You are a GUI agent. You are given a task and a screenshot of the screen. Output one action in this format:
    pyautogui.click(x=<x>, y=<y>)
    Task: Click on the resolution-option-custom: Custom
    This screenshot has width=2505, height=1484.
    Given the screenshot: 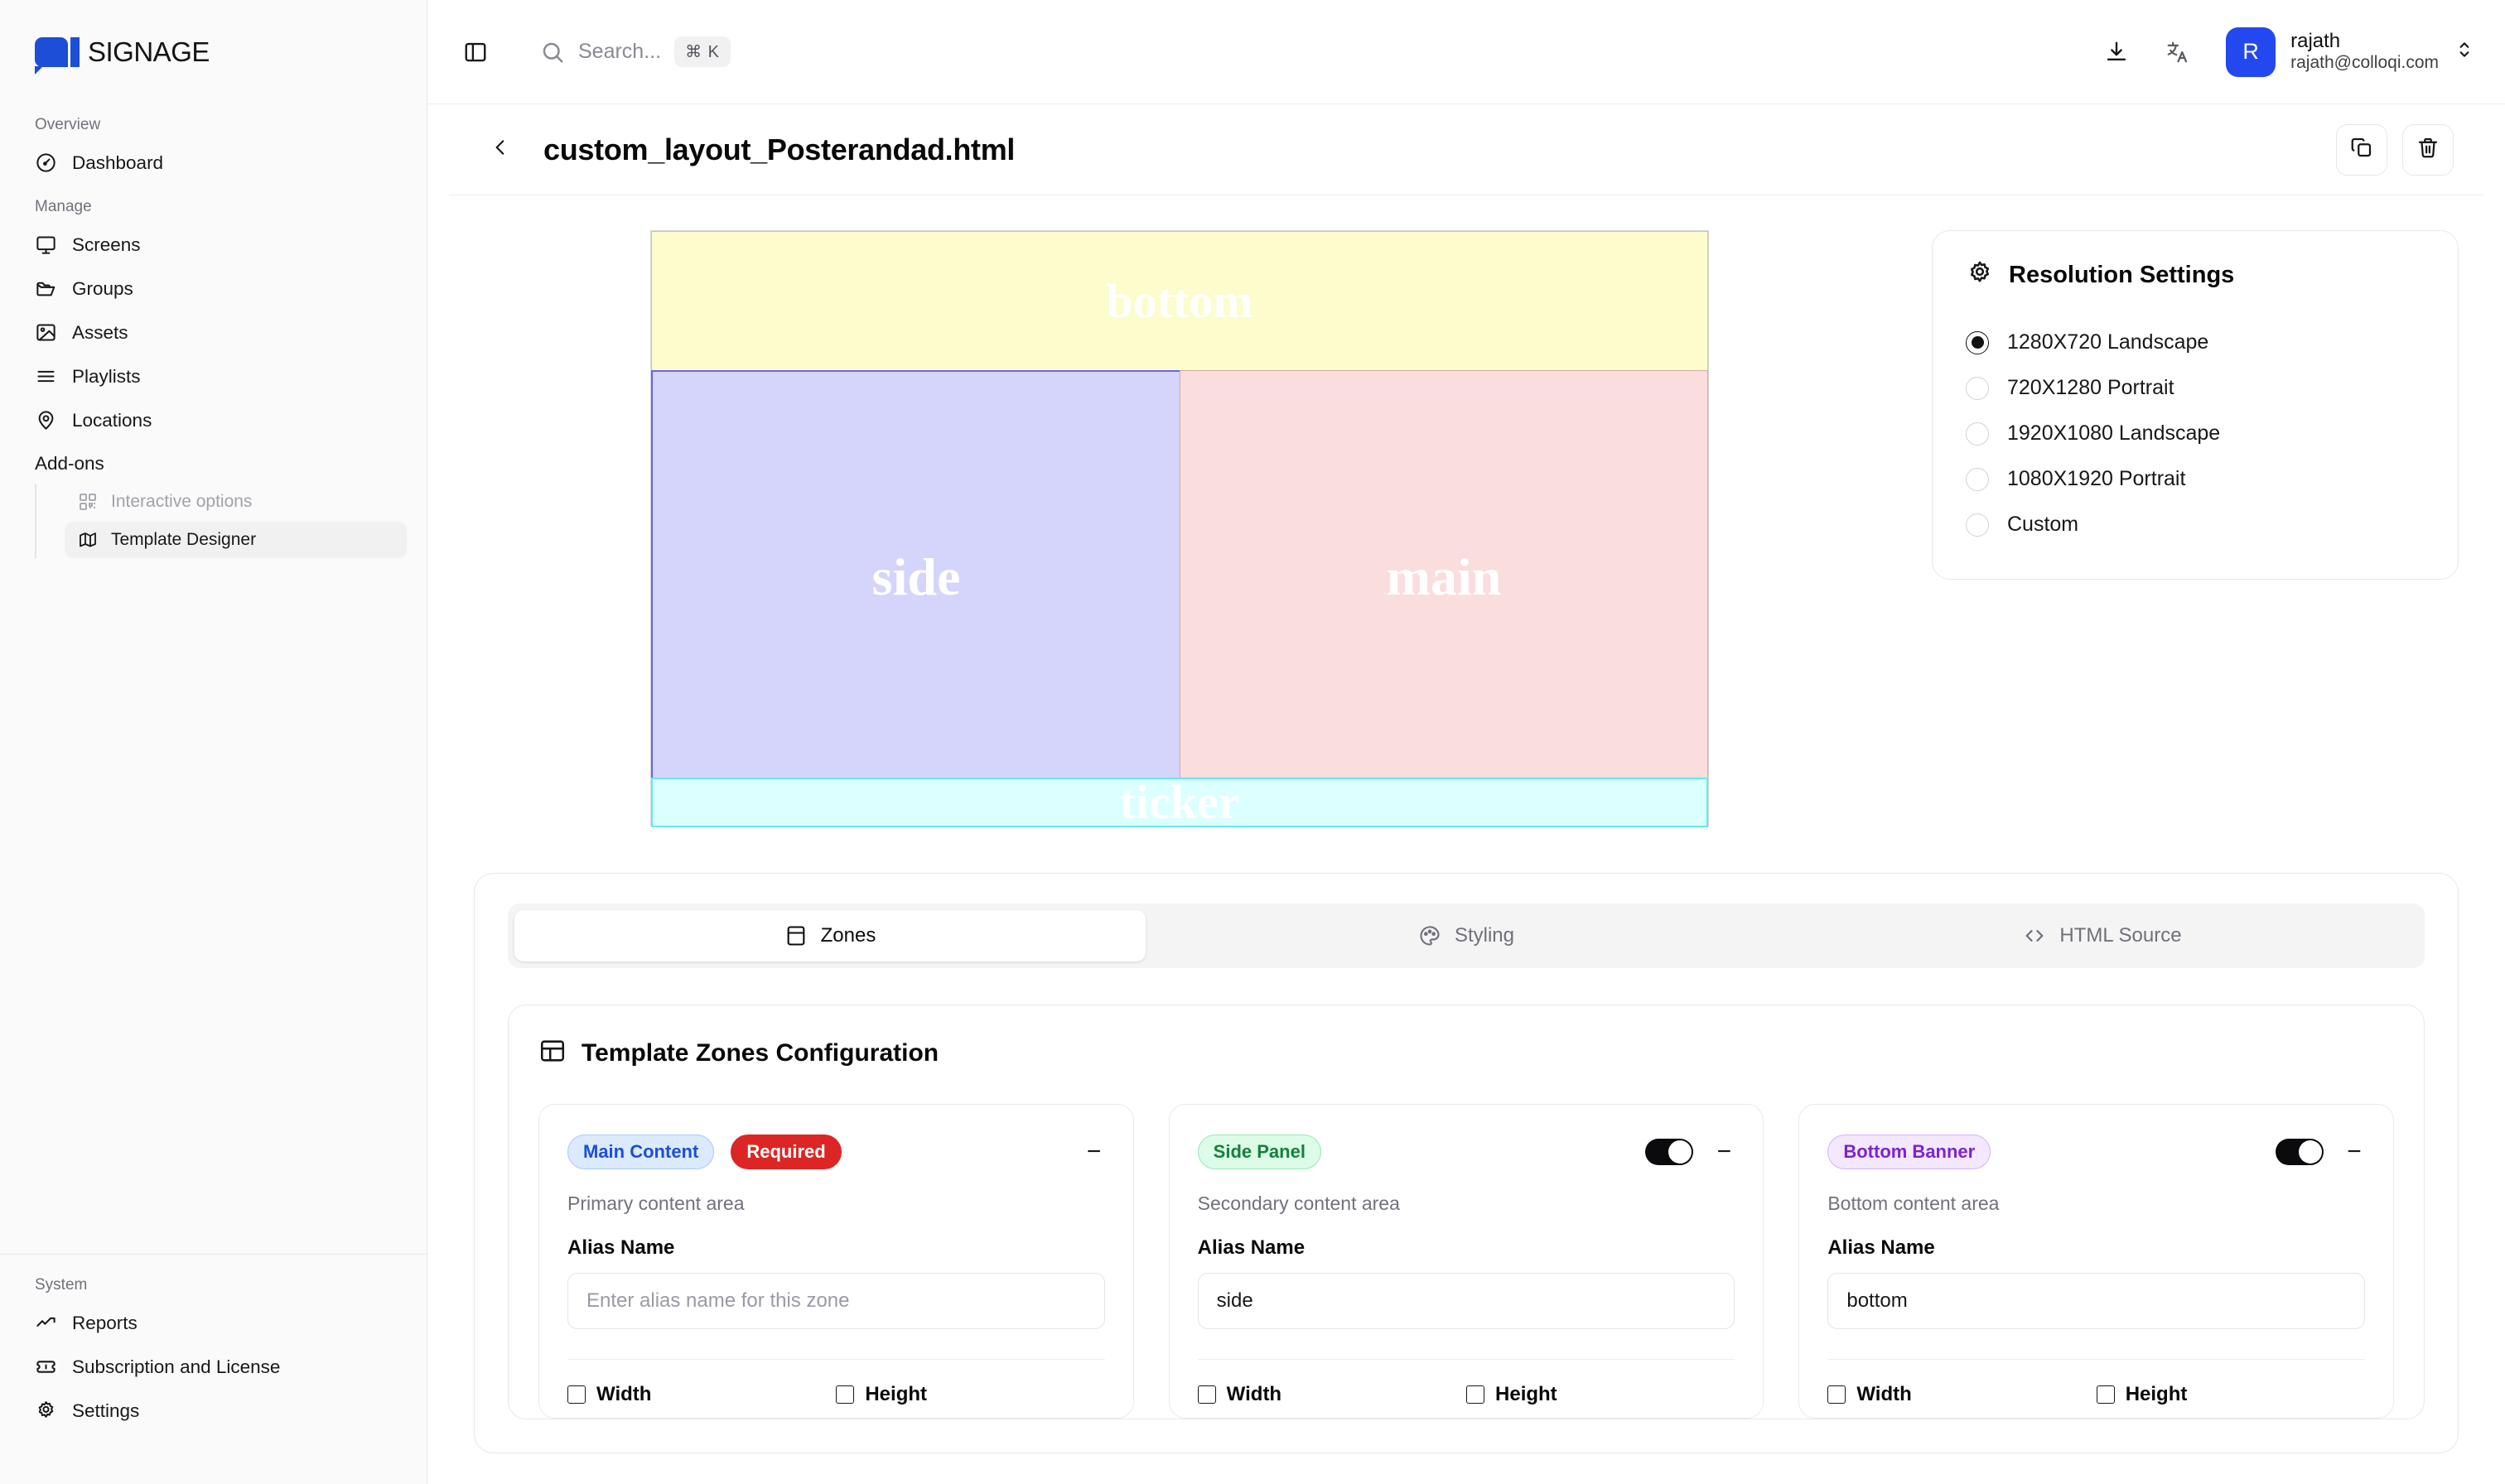 What is the action you would take?
    pyautogui.click(x=2195, y=524)
    